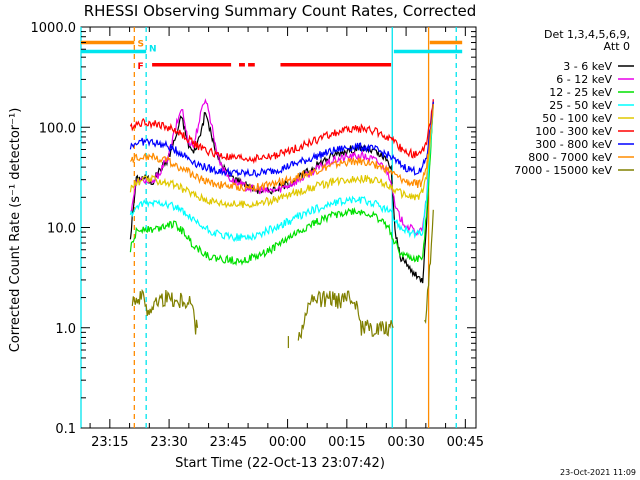 This screenshot has width=640, height=480. I want to click on legend-label: 300 - 800 keV, so click(573, 144).